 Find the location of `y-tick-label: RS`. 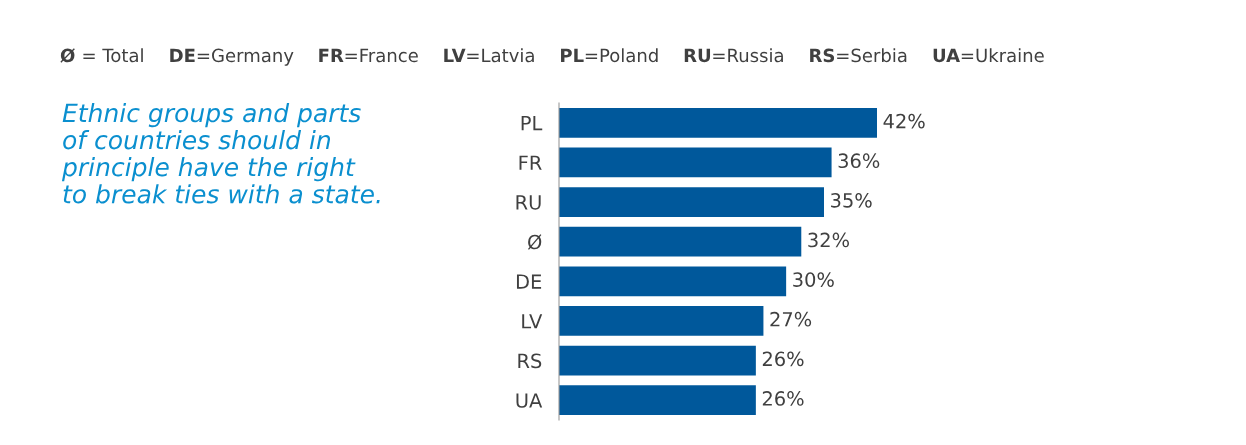

y-tick-label: RS is located at coordinates (530, 361).